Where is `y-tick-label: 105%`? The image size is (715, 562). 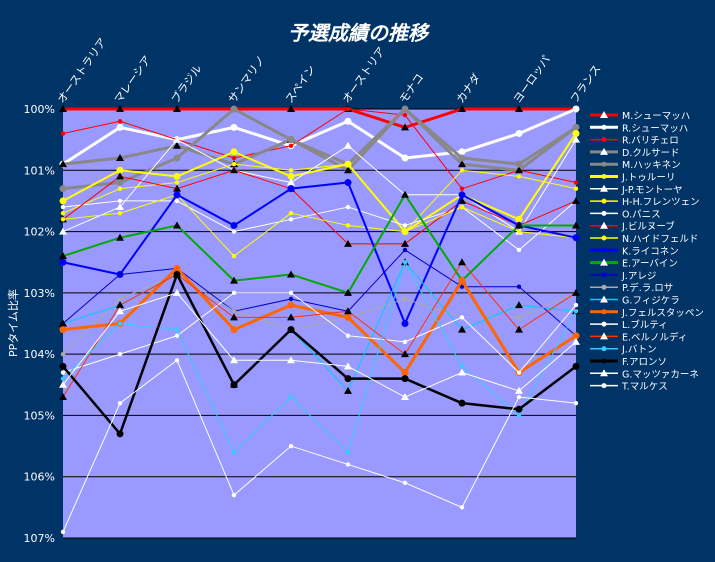
y-tick-label: 105% is located at coordinates (39, 415).